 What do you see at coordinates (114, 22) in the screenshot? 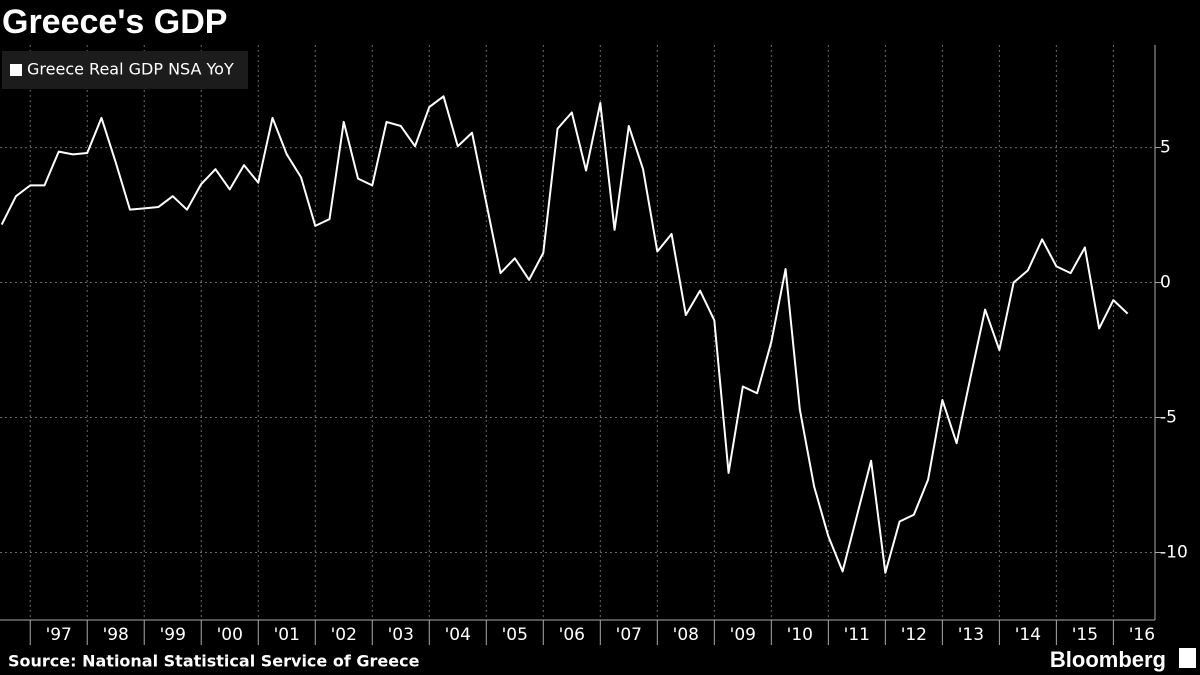
I see `chart-title: Greece's GDP` at bounding box center [114, 22].